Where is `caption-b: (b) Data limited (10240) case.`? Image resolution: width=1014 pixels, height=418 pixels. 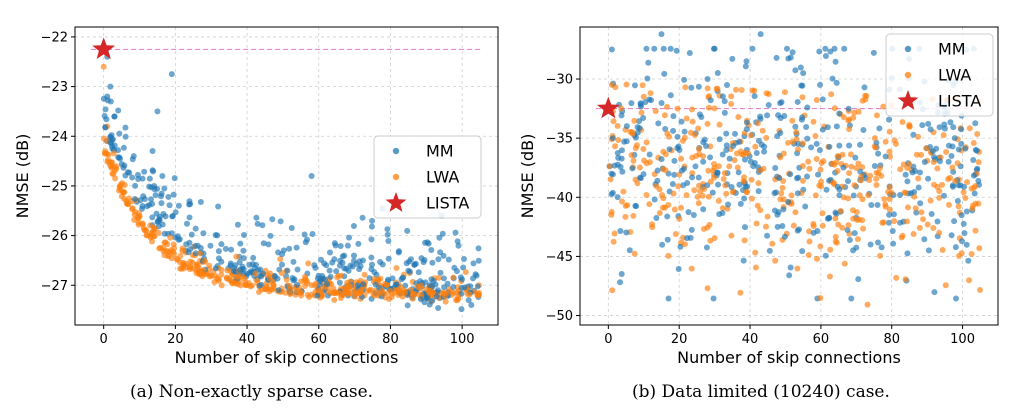 caption-b: (b) Data limited (10240) case. is located at coordinates (761, 392).